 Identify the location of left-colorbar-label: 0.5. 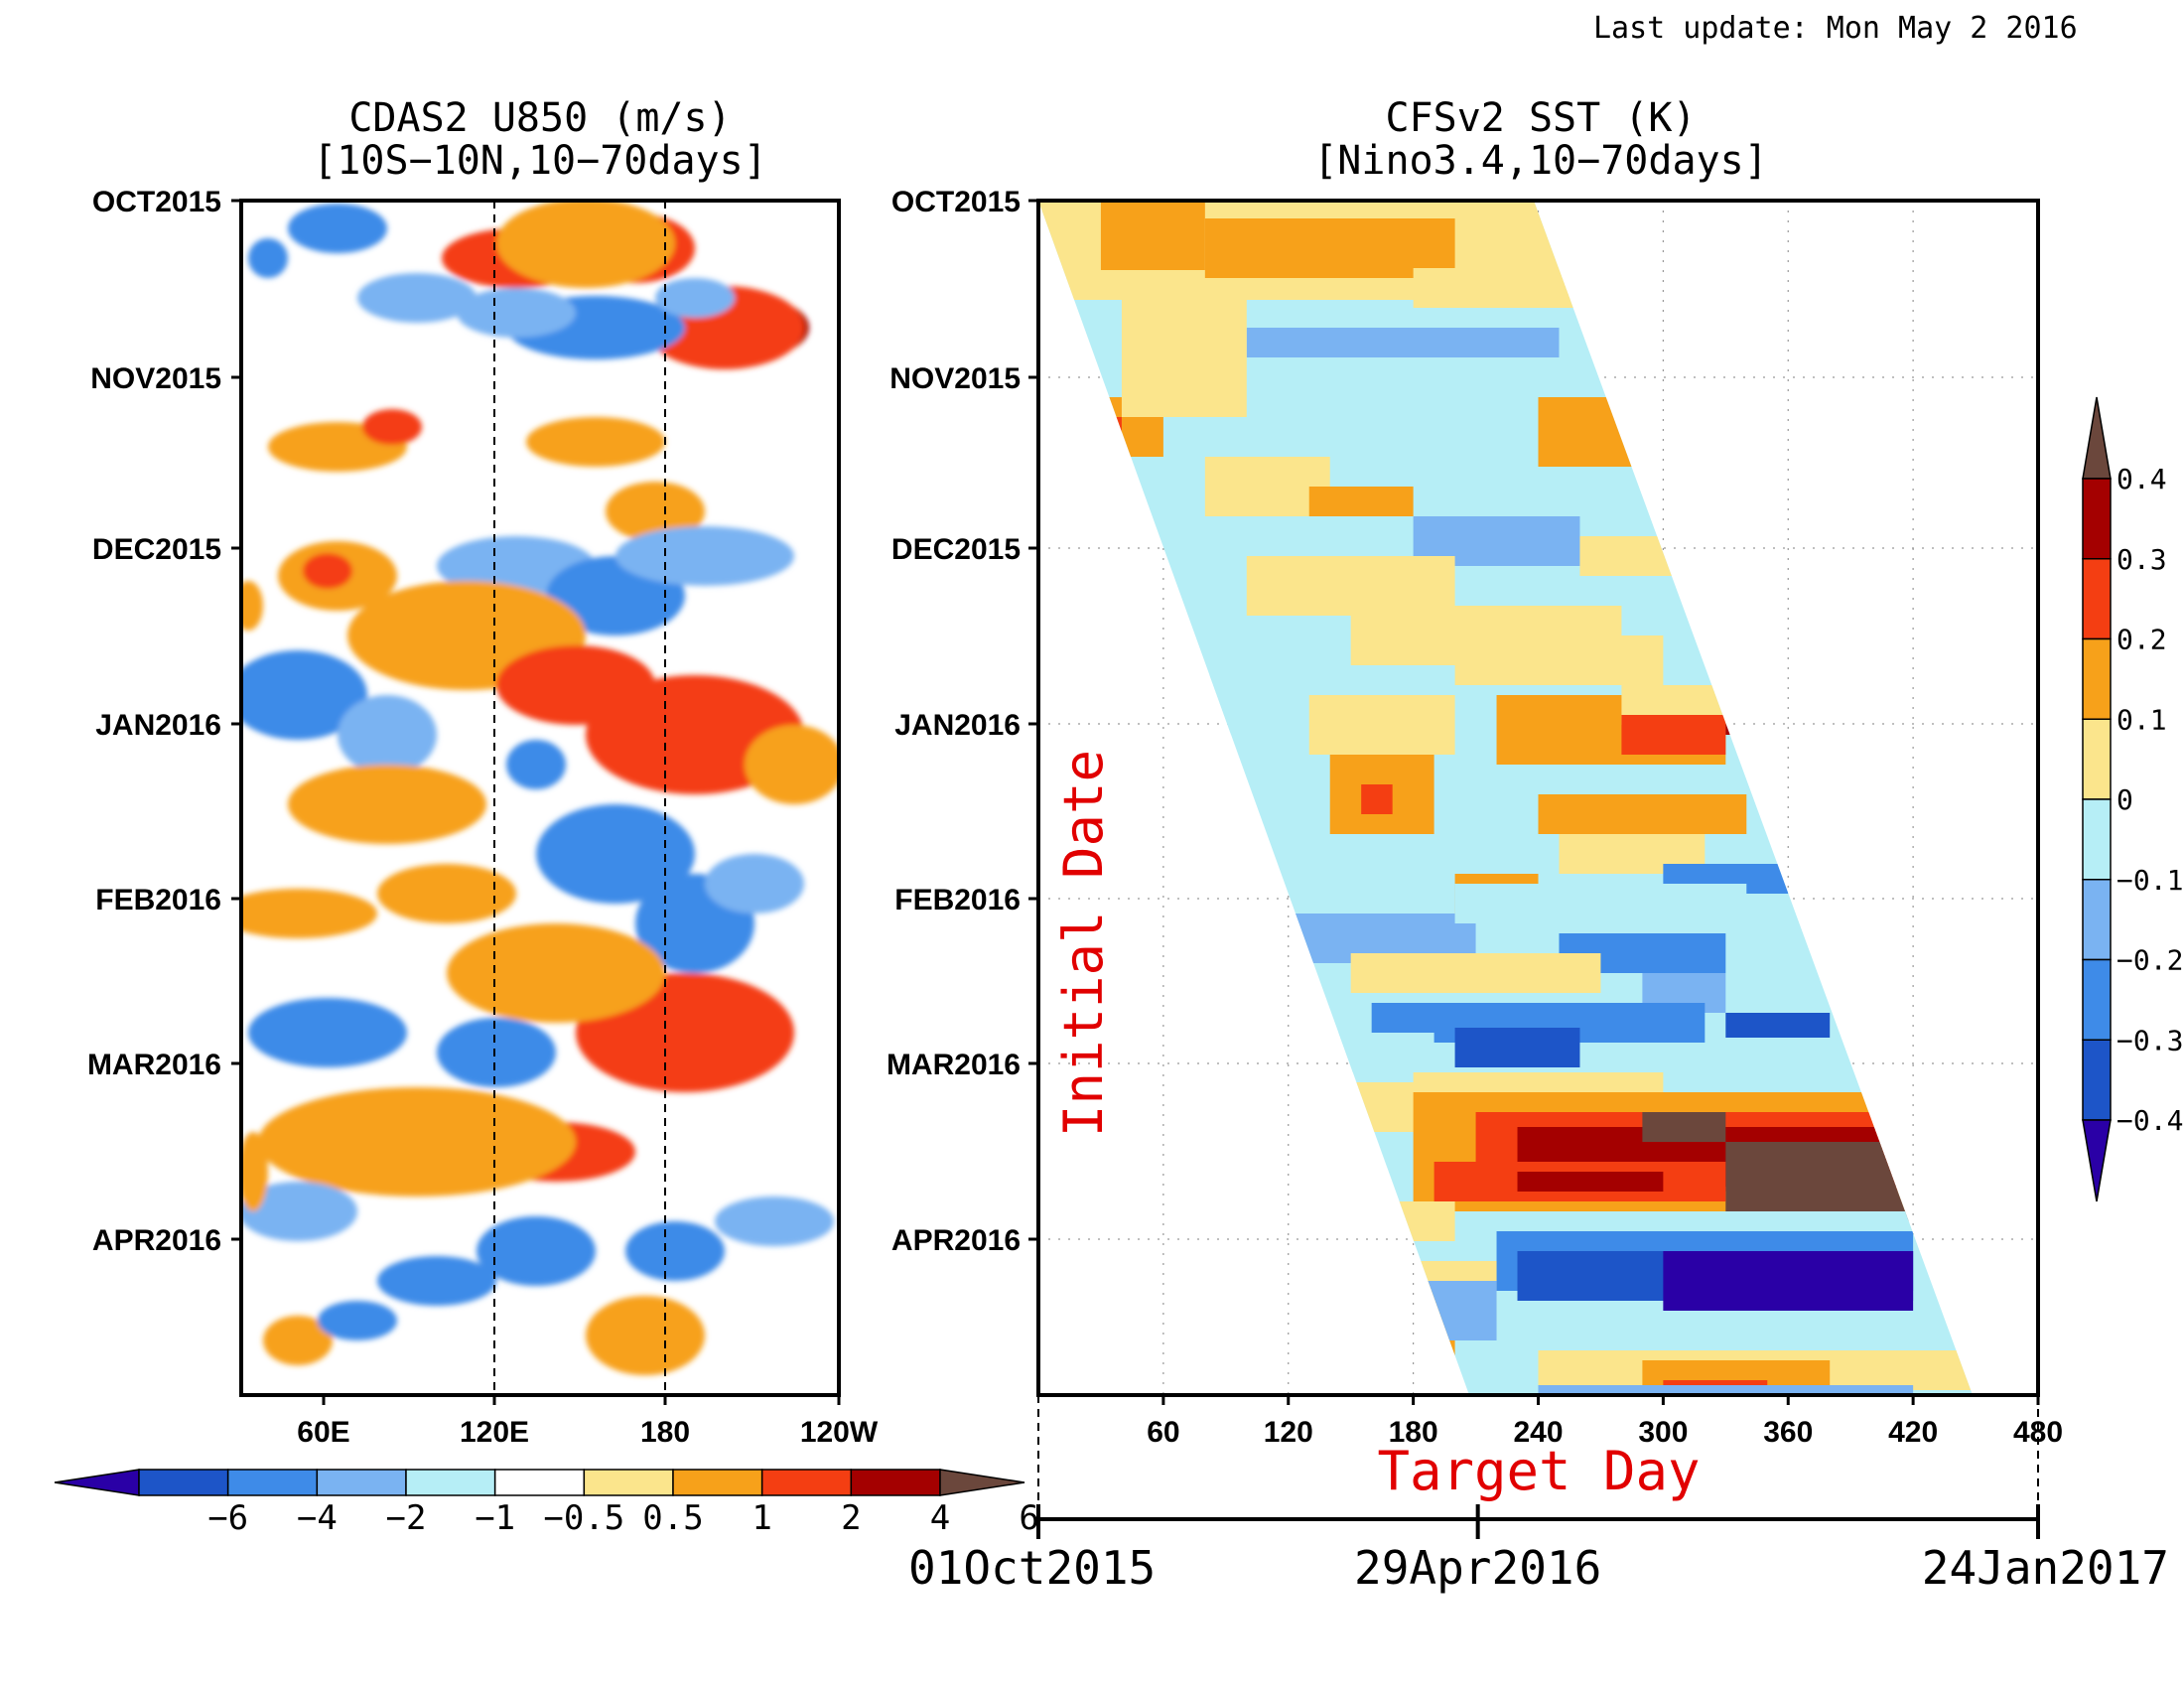
(672, 1518).